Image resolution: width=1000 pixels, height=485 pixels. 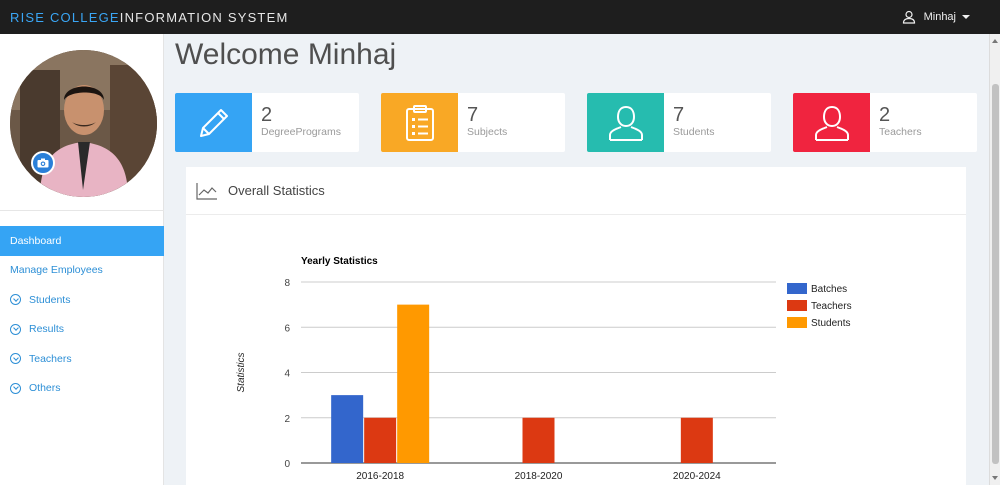 What do you see at coordinates (939, 17) in the screenshot?
I see `user-name: Minhaj` at bounding box center [939, 17].